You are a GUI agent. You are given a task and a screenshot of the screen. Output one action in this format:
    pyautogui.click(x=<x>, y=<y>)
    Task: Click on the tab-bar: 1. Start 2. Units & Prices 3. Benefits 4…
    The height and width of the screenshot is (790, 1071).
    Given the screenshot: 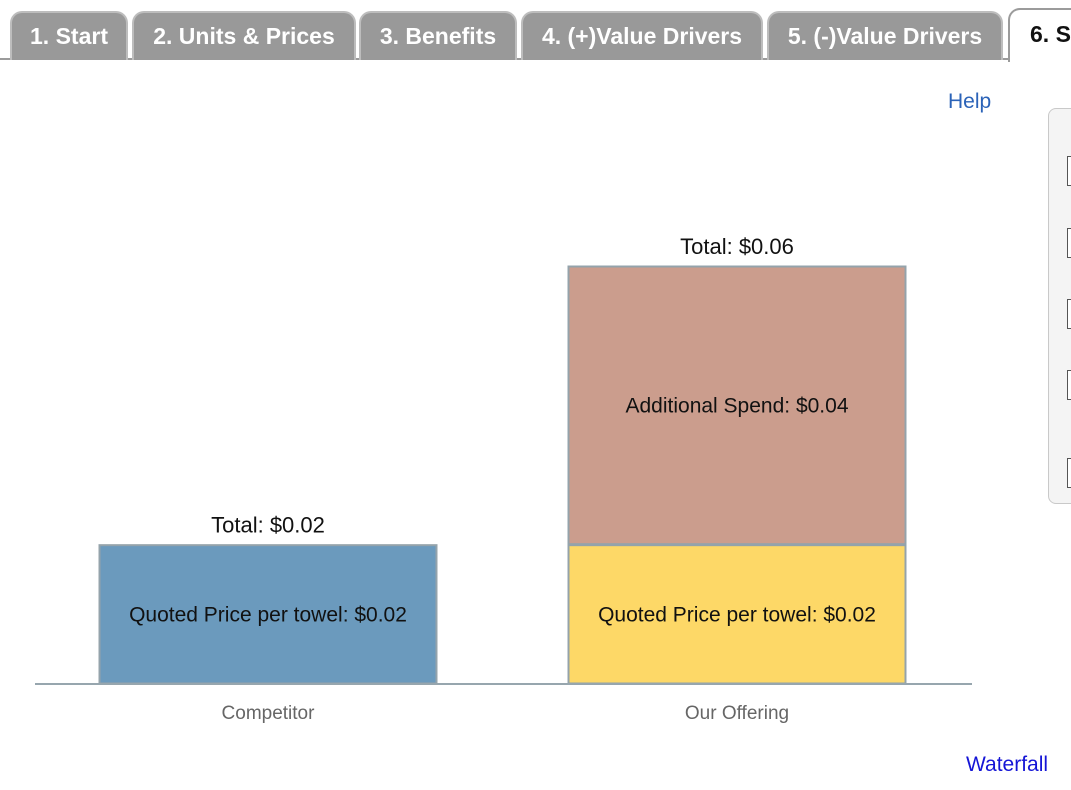 What is the action you would take?
    pyautogui.click(x=535, y=31)
    